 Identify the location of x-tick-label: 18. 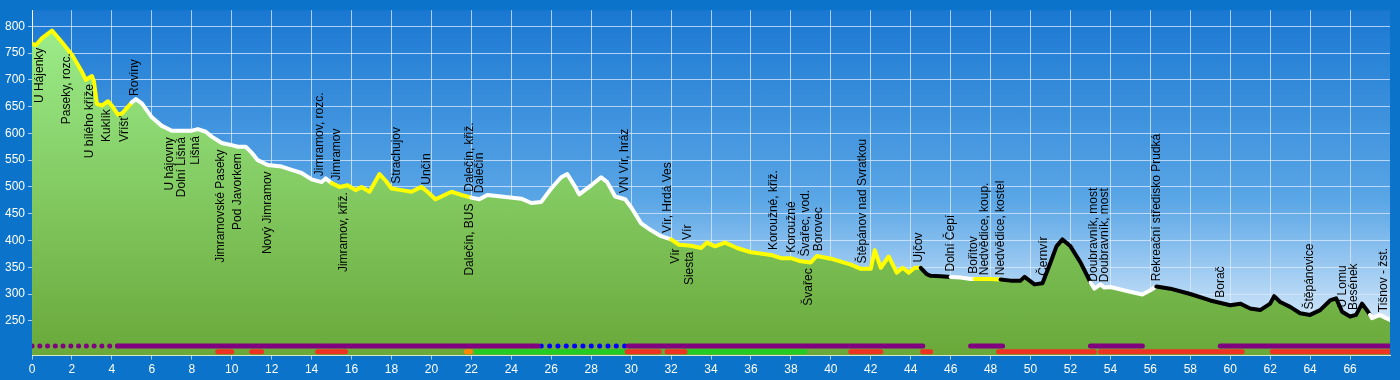
(391, 369).